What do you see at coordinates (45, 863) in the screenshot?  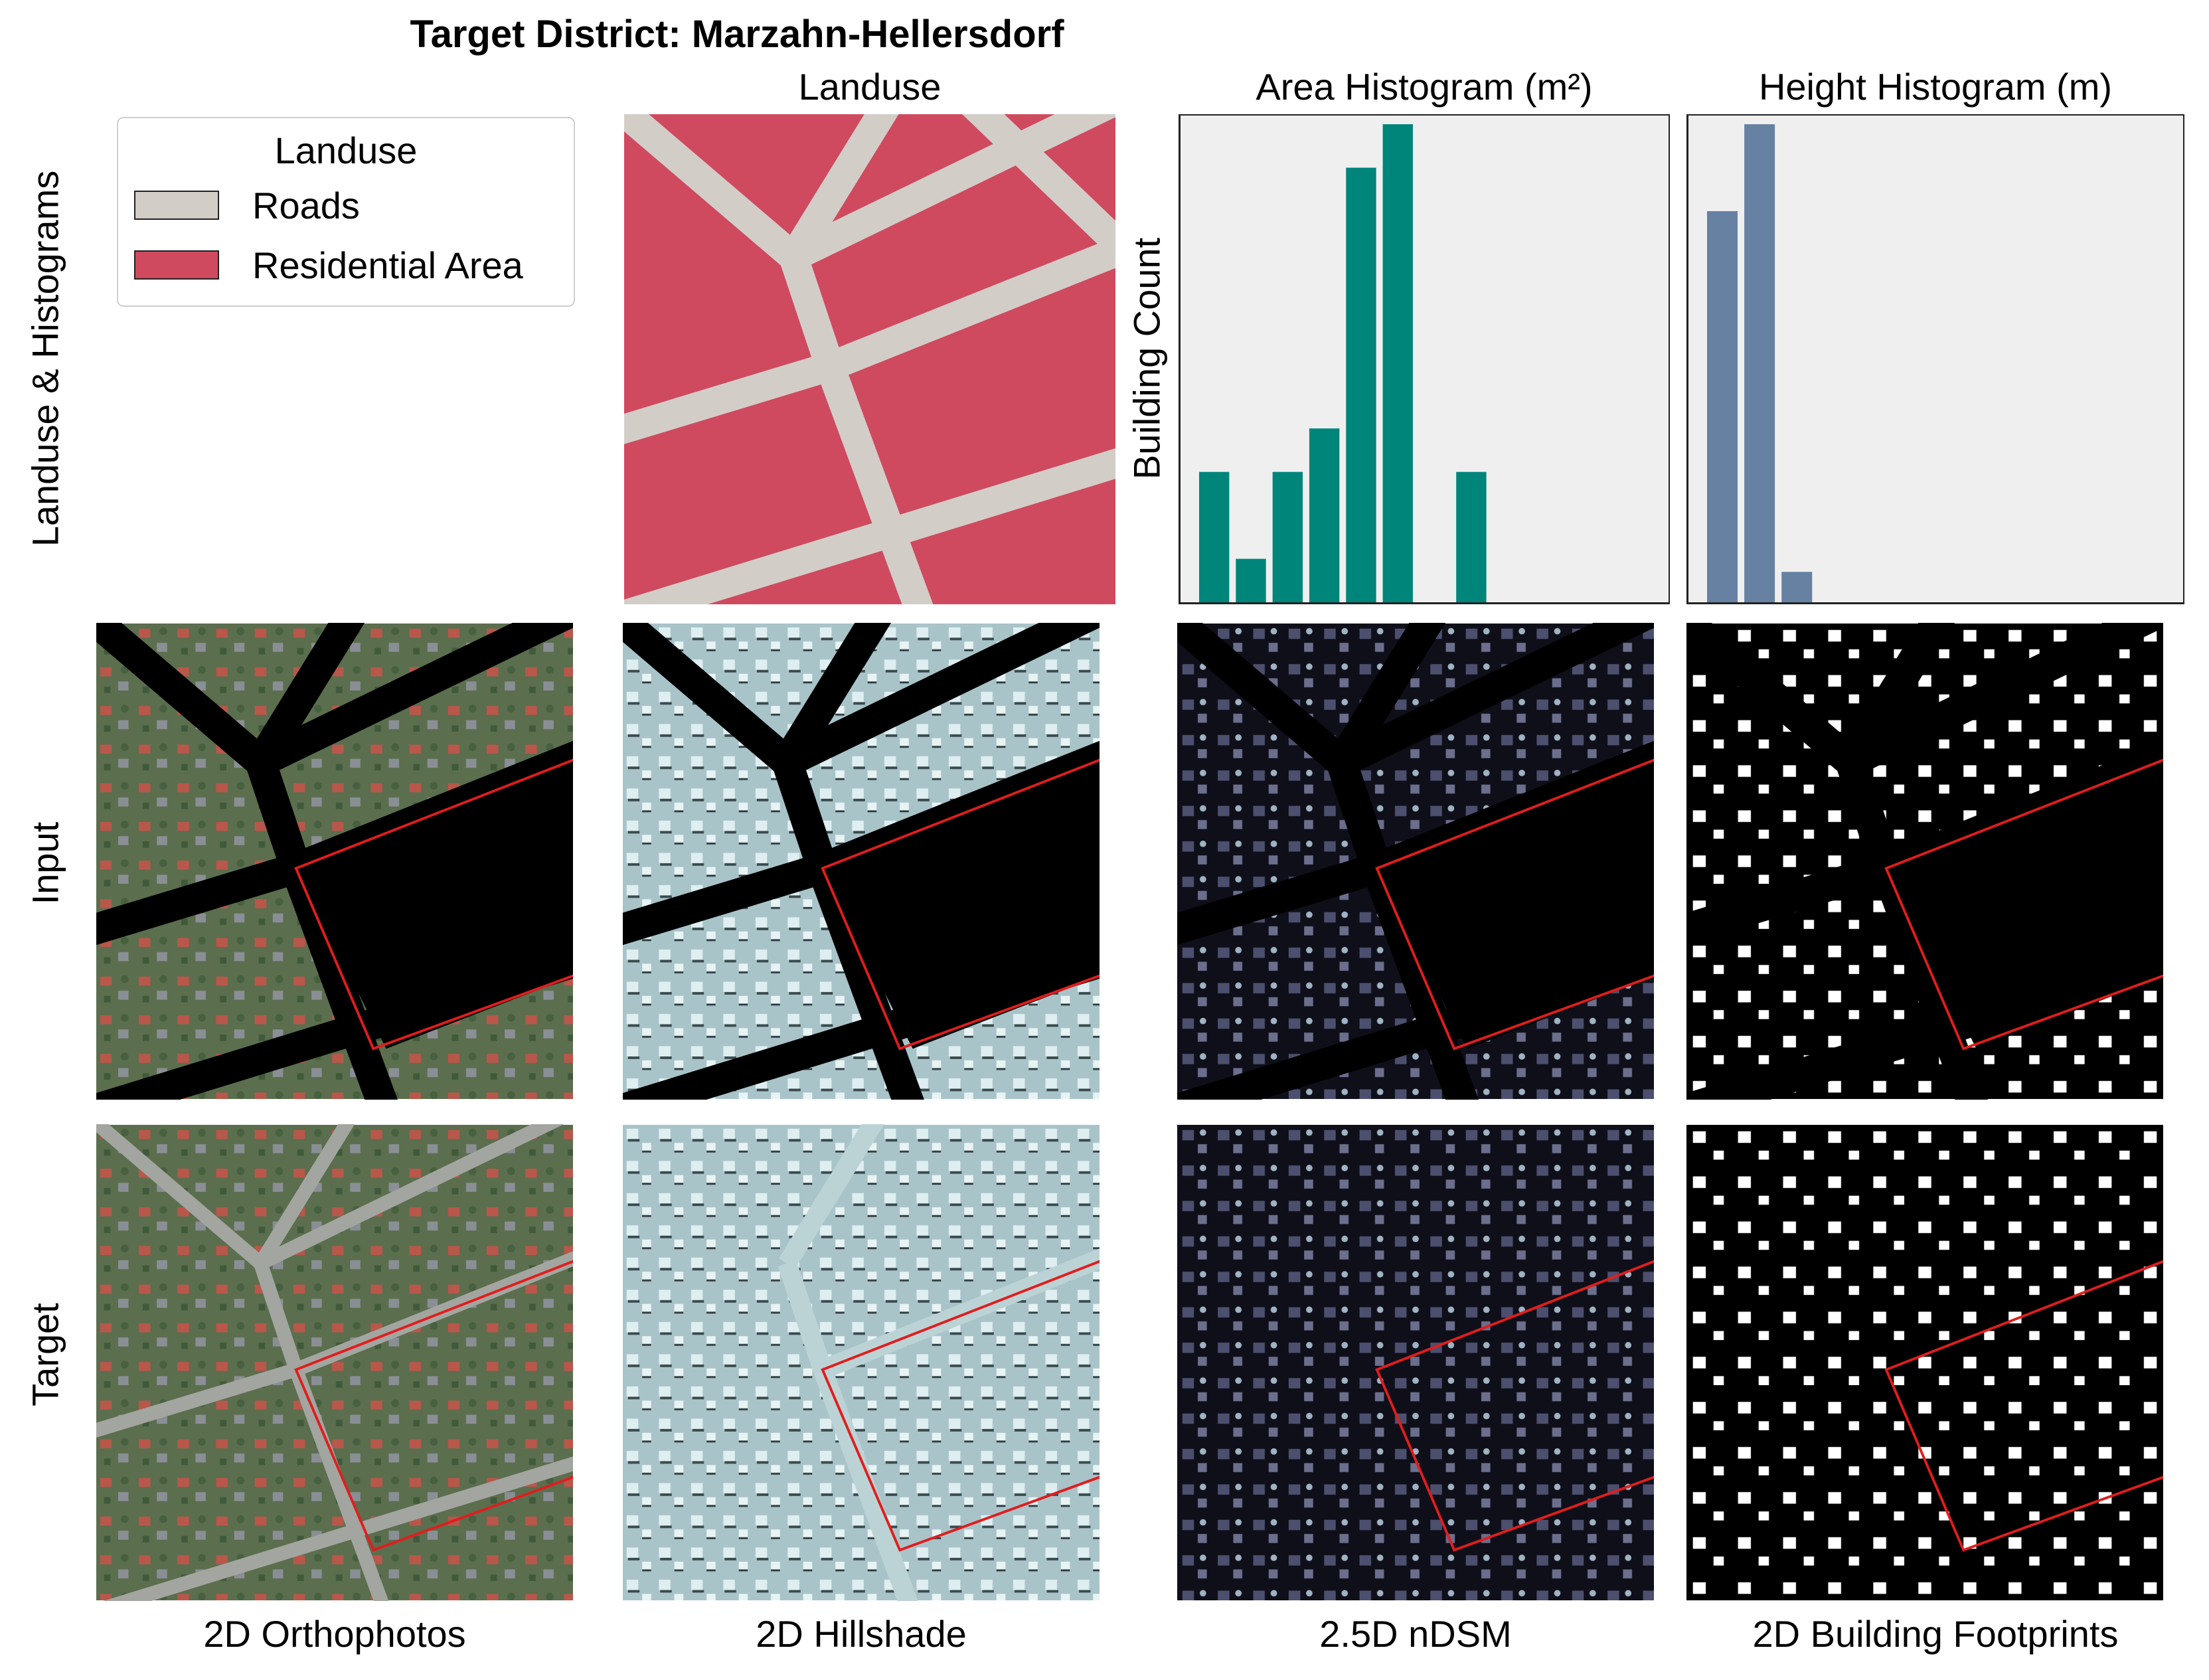 I see `row-label-input: Input` at bounding box center [45, 863].